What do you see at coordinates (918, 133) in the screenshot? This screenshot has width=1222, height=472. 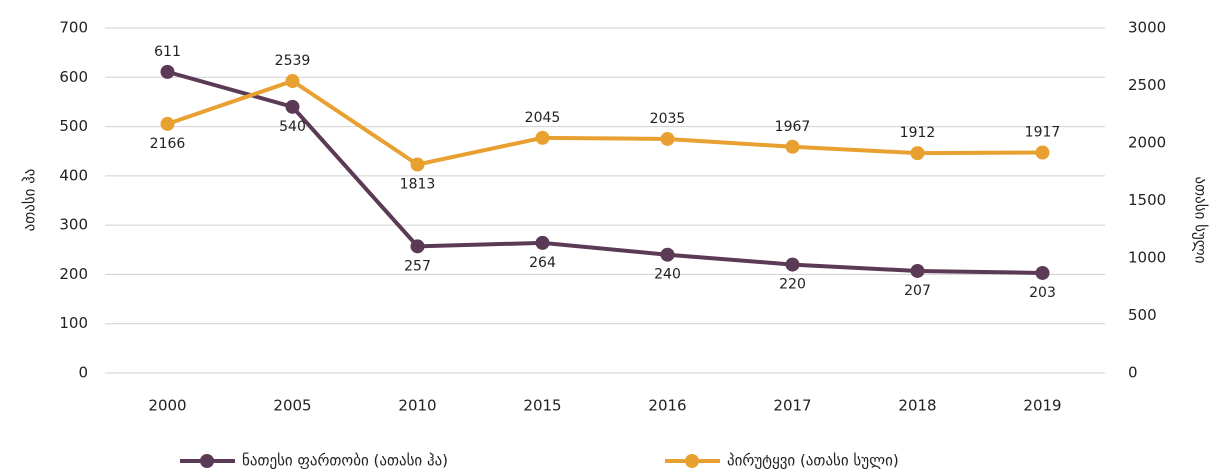 I see `data-label: 1912` at bounding box center [918, 133].